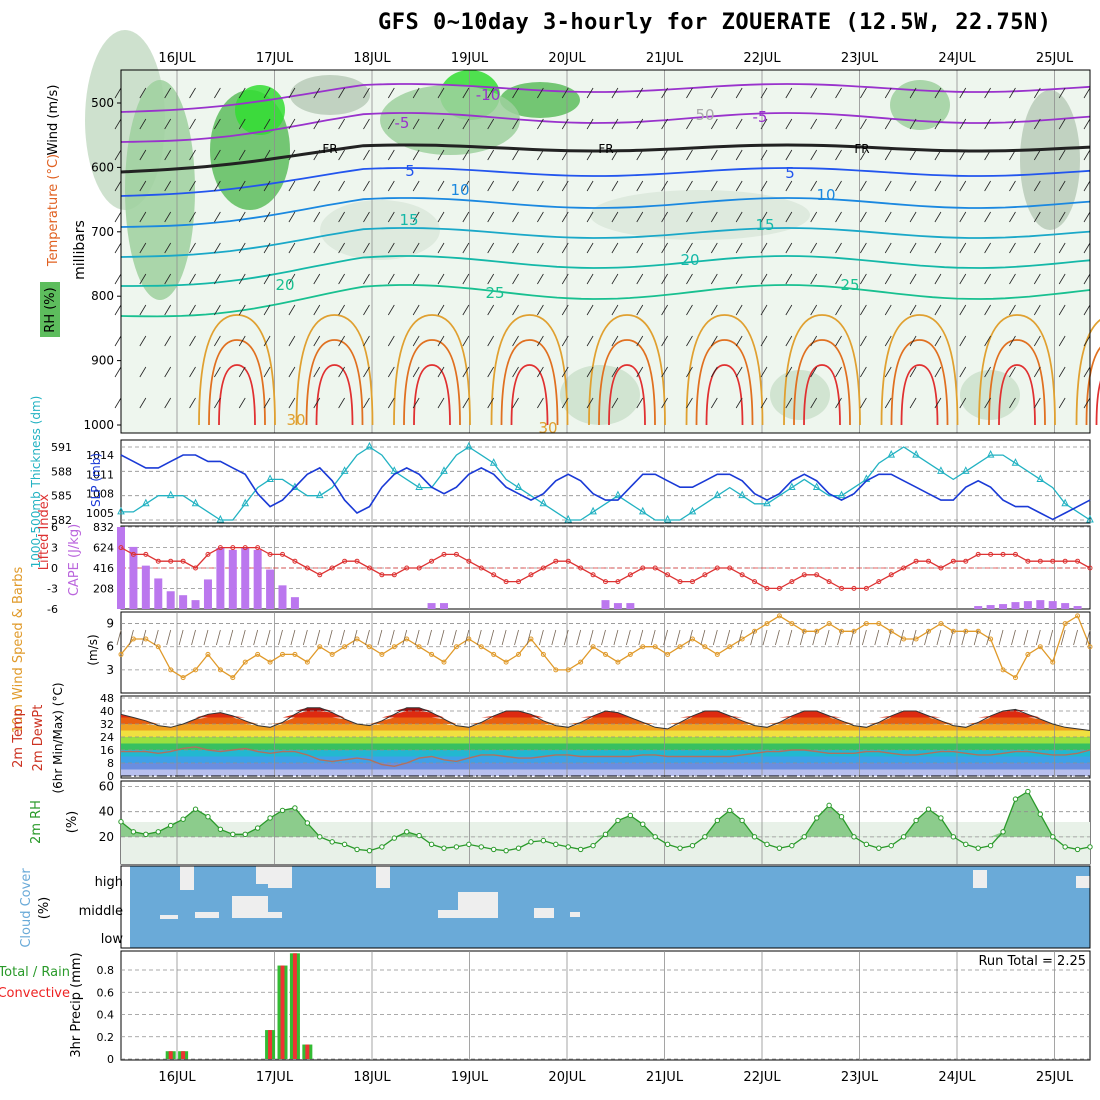  What do you see at coordinates (408, 220) in the screenshot?
I see `contour-label: 15` at bounding box center [408, 220].